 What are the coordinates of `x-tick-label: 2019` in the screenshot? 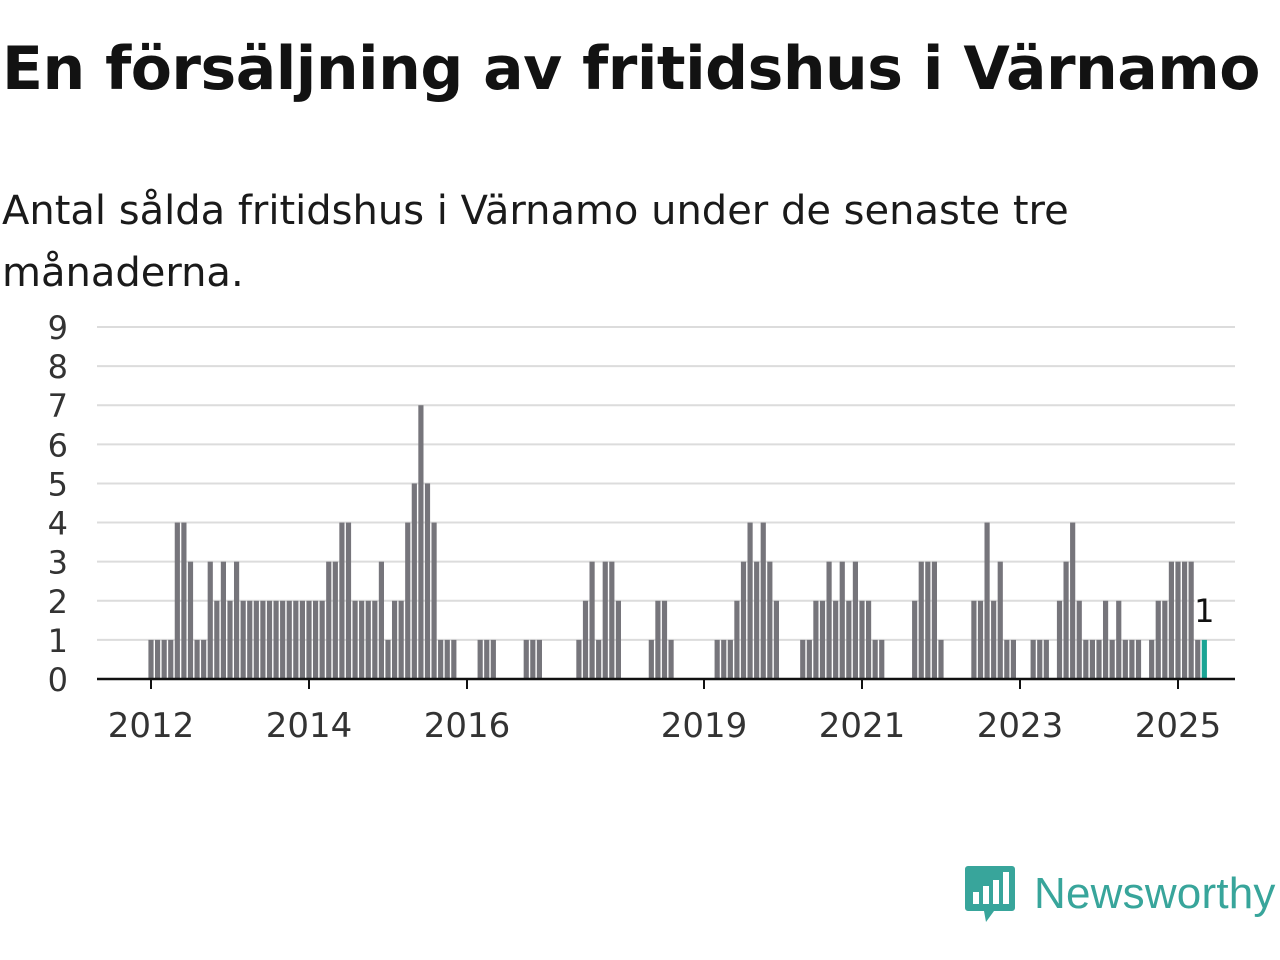 It's located at (704, 726).